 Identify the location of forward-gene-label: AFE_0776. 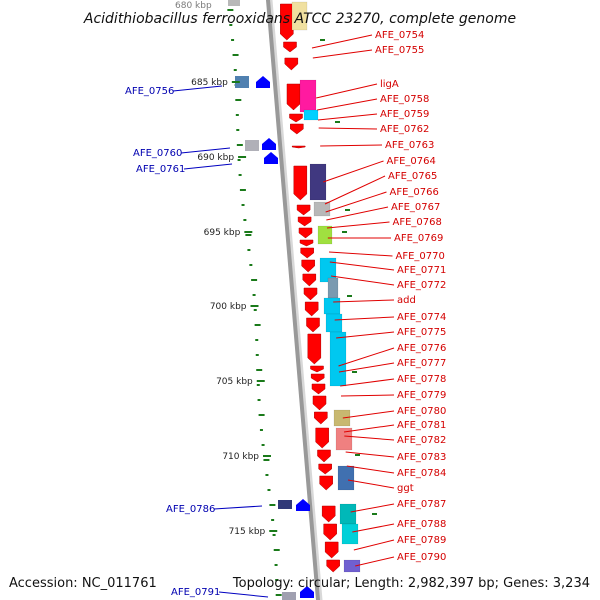
(421, 348).